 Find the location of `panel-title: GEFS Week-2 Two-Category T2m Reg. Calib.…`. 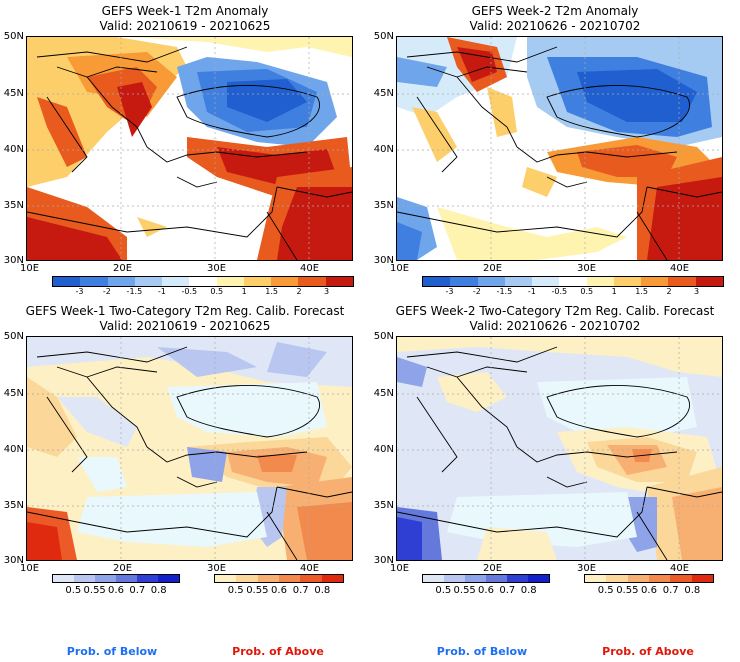

panel-title: GEFS Week-2 Two-Category T2m Reg. Calib.… is located at coordinates (555, 311).